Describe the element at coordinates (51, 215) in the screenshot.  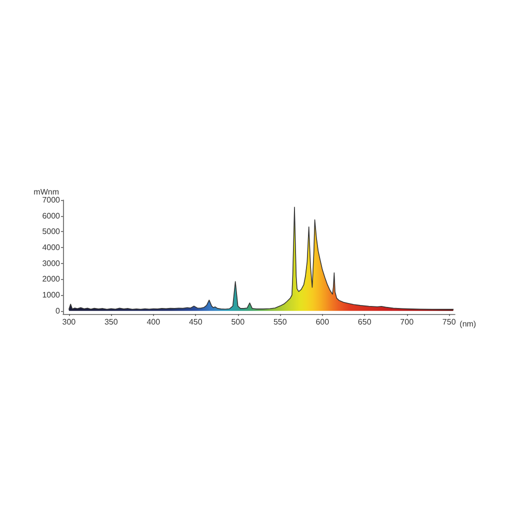
I see `y-tick-label: 6000` at that location.